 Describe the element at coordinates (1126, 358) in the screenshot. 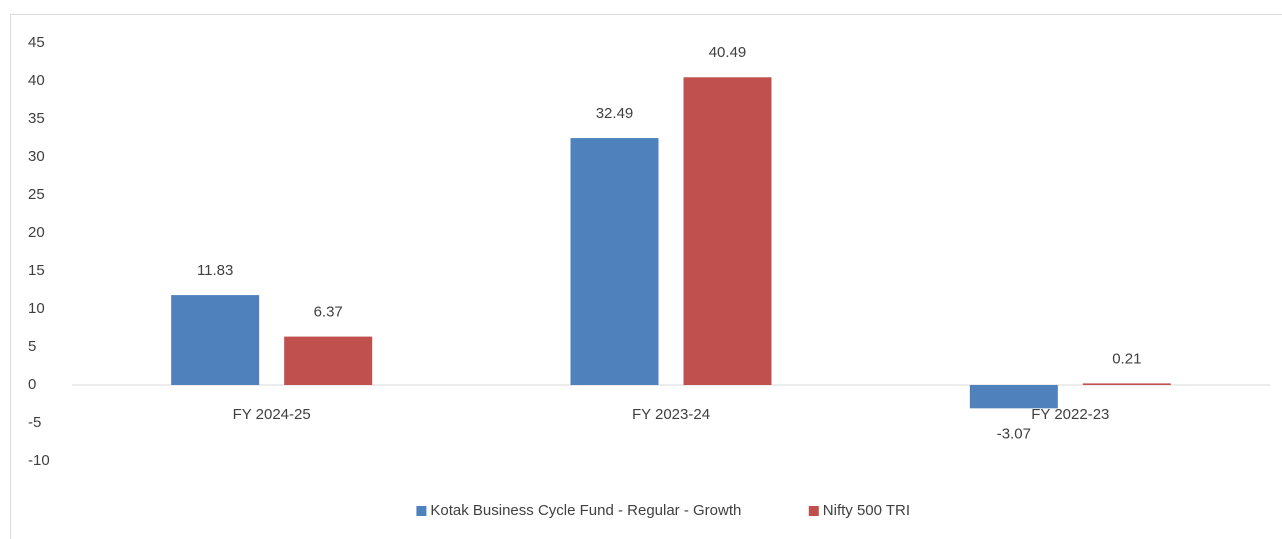

I see `data-label: 0.21` at that location.